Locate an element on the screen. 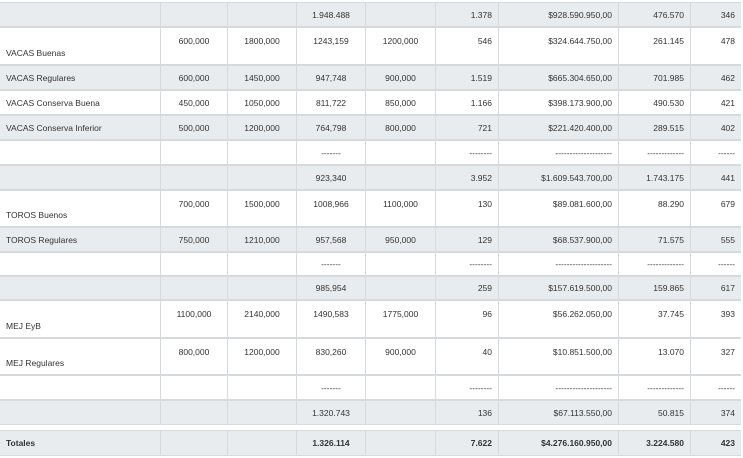  table-cell: 1200,000 is located at coordinates (261, 356).